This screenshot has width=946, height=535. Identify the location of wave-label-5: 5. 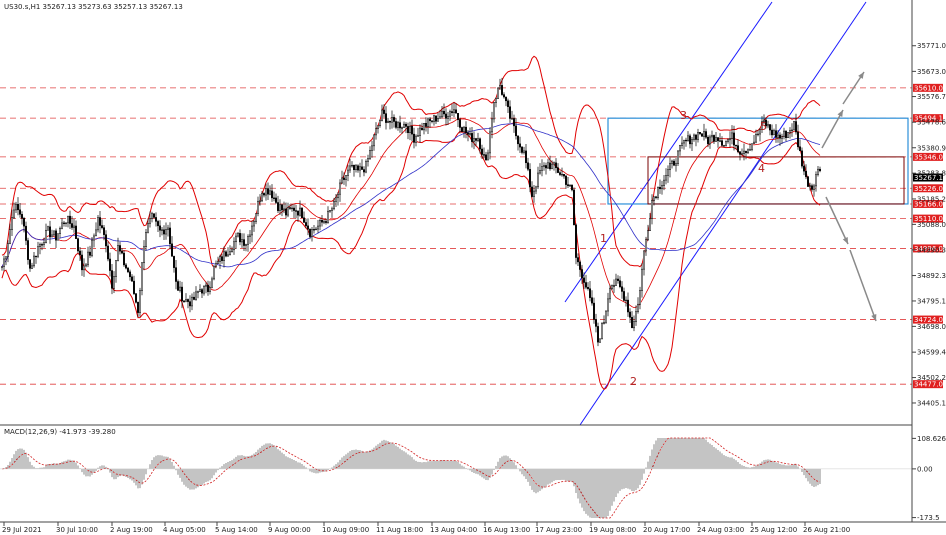
(763, 126).